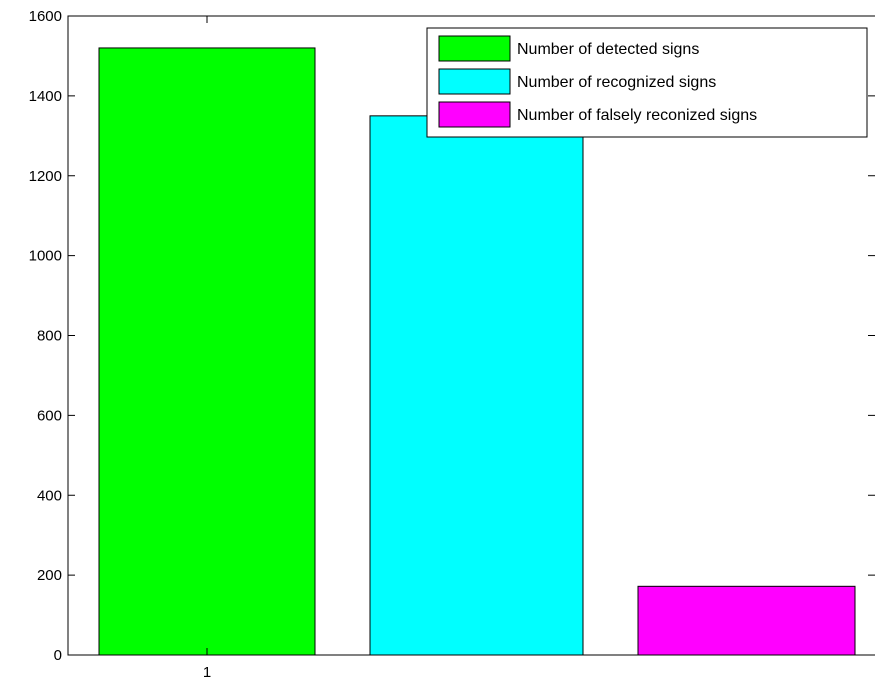  Describe the element at coordinates (49, 336) in the screenshot. I see `y-tick-label: 800` at that location.